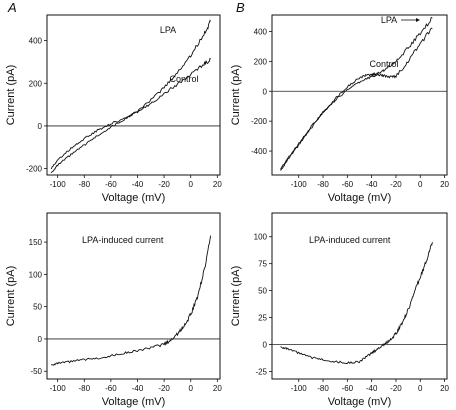 The height and width of the screenshot is (410, 456). Describe the element at coordinates (259, 151) in the screenshot. I see `y-tick-label: -400` at that location.